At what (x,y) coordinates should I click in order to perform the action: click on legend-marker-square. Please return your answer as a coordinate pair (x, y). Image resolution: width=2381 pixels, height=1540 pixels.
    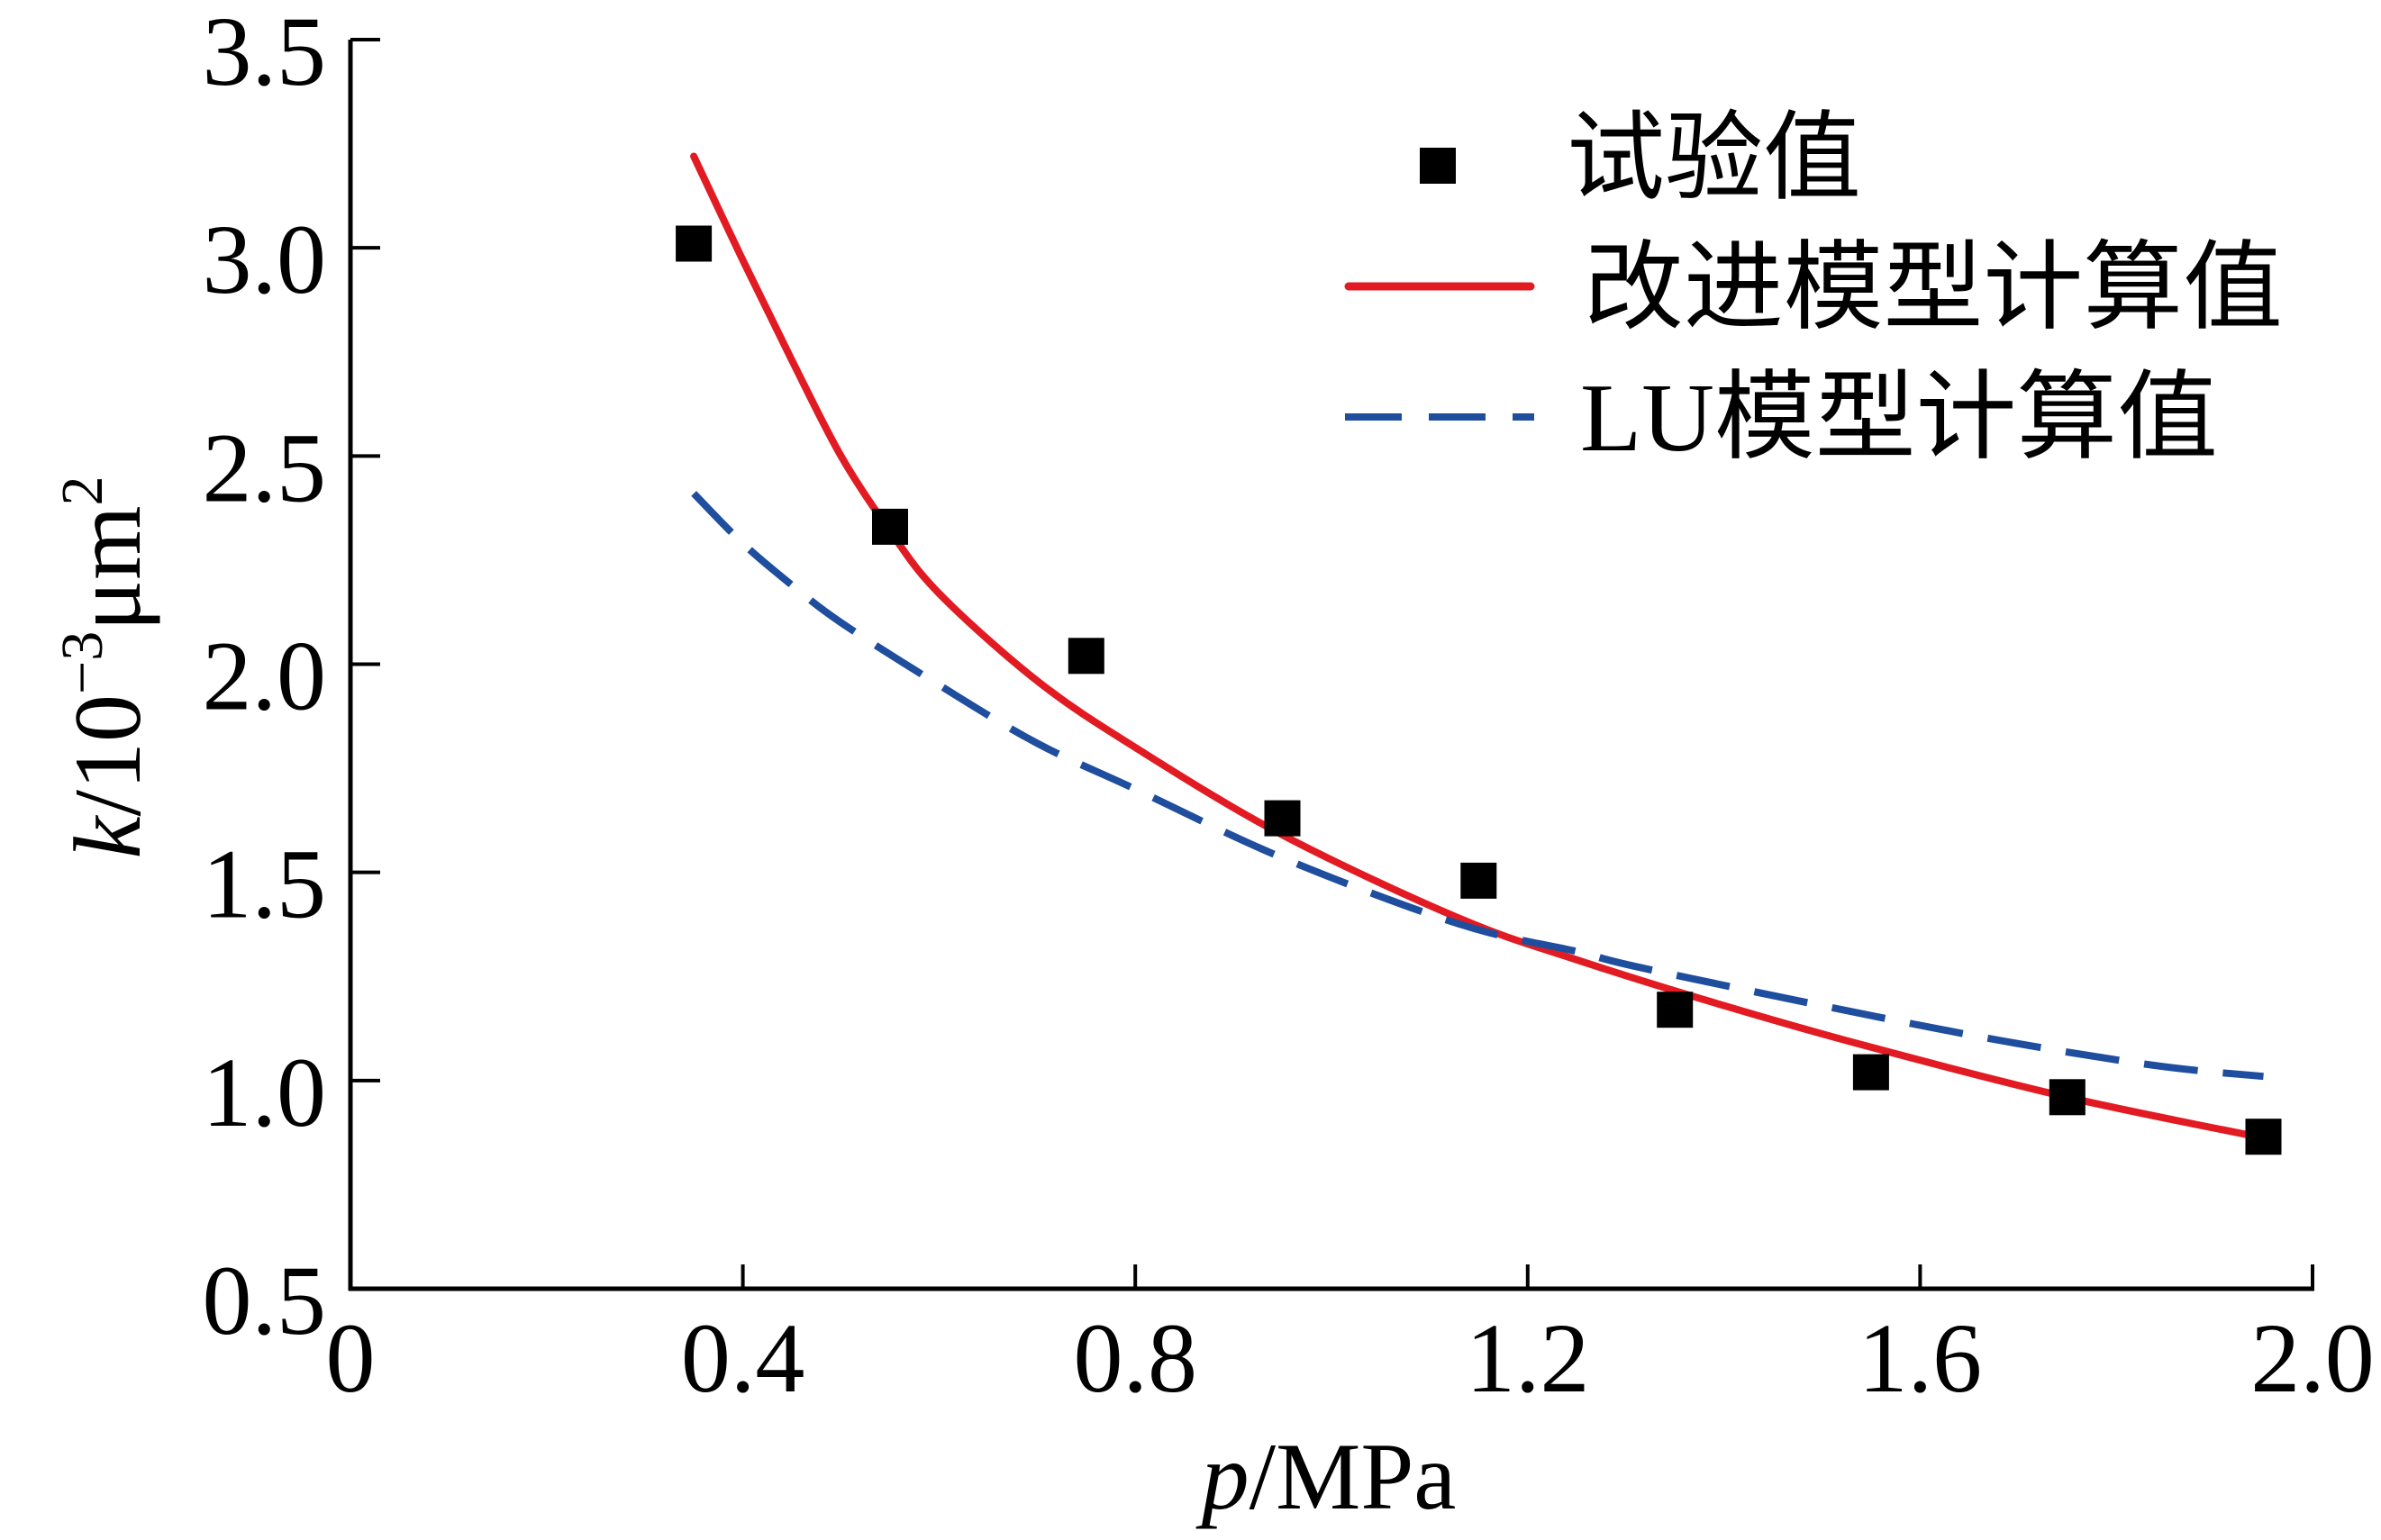
    Looking at the image, I should click on (1438, 166).